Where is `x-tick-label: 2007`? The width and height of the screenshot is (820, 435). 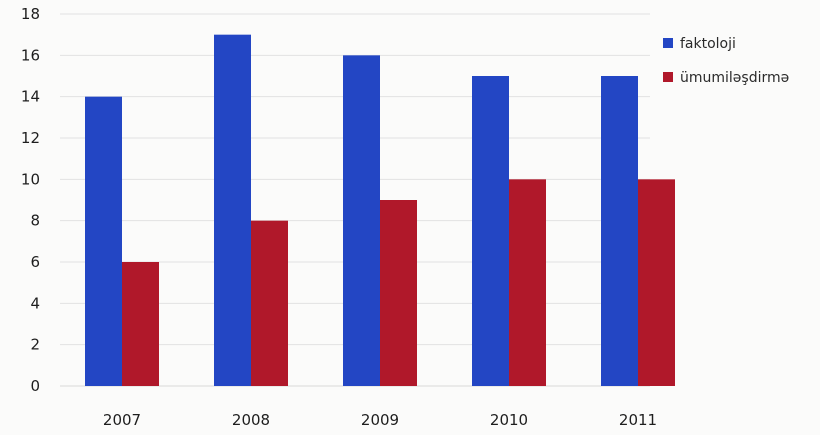
x-tick-label: 2007 is located at coordinates (122, 420).